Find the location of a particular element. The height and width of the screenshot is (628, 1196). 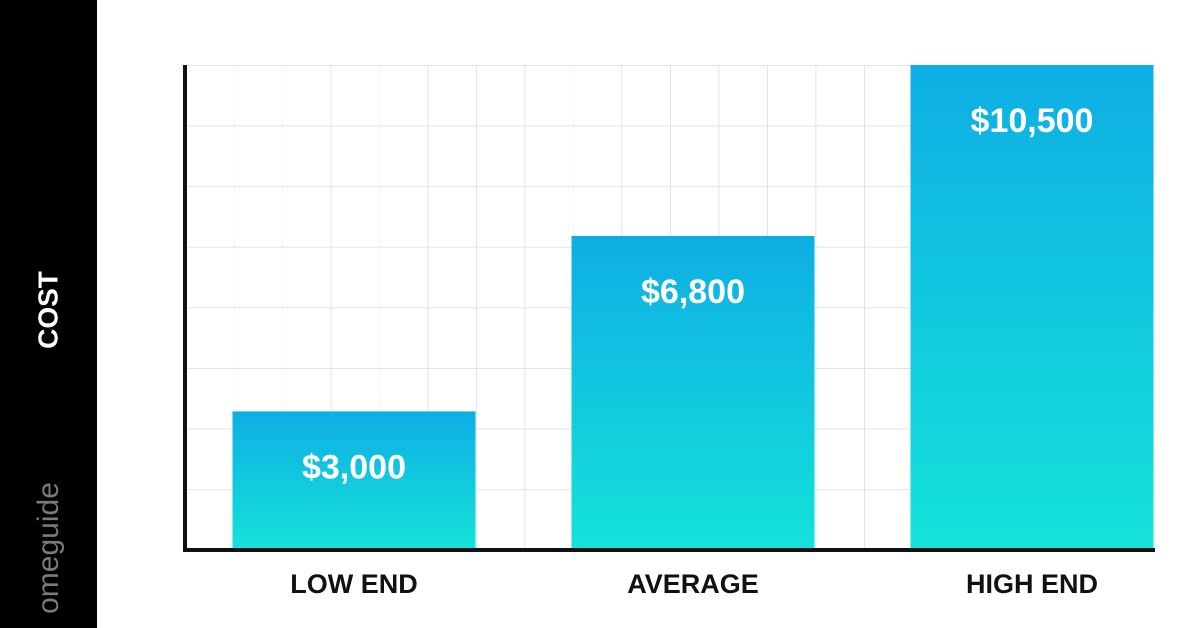

x-tick-label: AVERAGE is located at coordinates (693, 584).